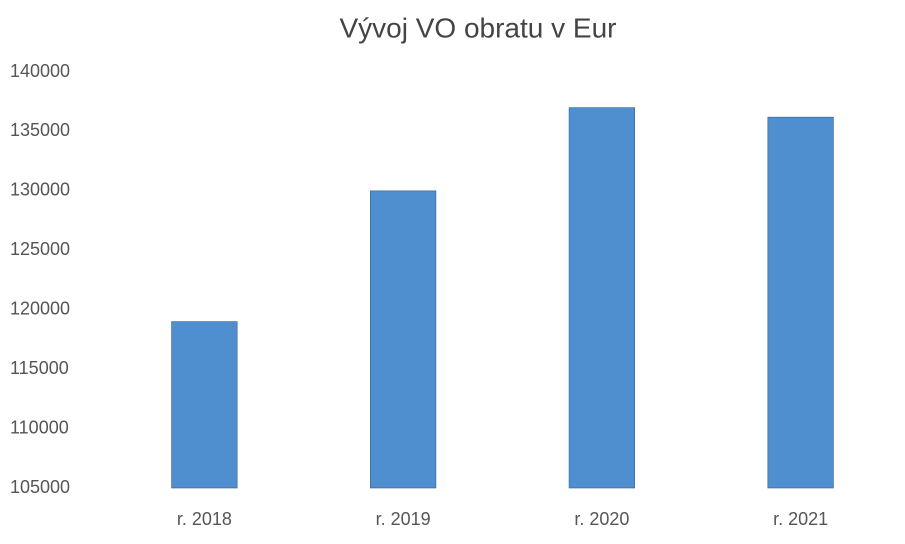 The width and height of the screenshot is (905, 544). Describe the element at coordinates (40, 487) in the screenshot. I see `y-tick-label: 105000` at that location.